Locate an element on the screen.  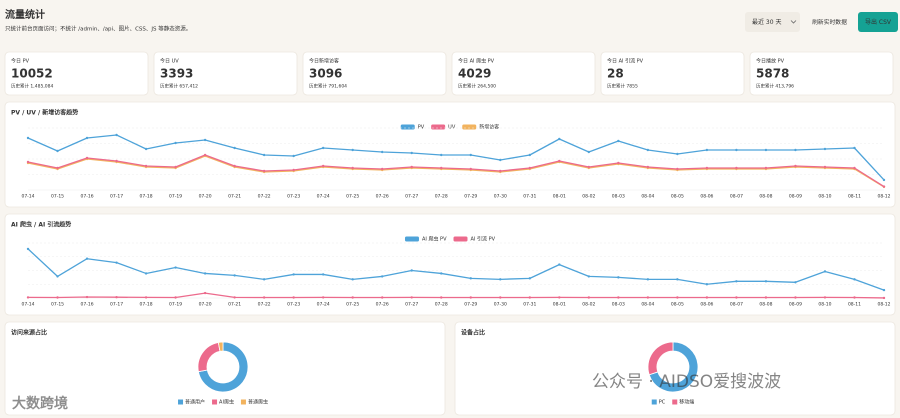
range-select: 最近 30 天 is located at coordinates (772, 22).